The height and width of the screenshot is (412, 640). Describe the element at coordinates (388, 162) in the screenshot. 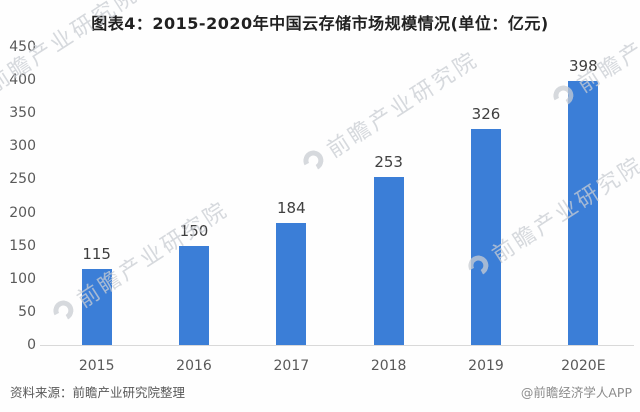

I see `bar-value-label: 253` at that location.